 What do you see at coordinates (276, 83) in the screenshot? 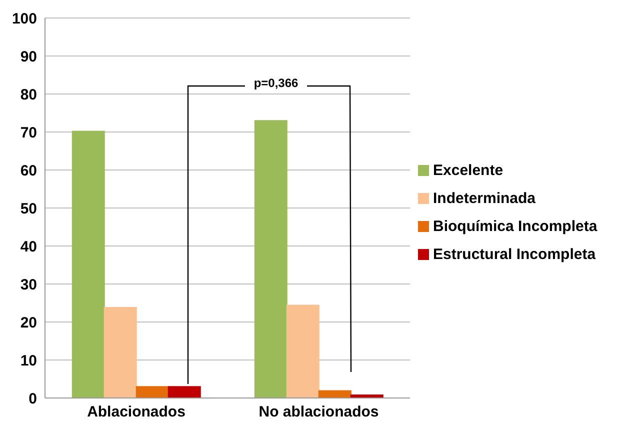
I see `annotation: p=0,366` at bounding box center [276, 83].